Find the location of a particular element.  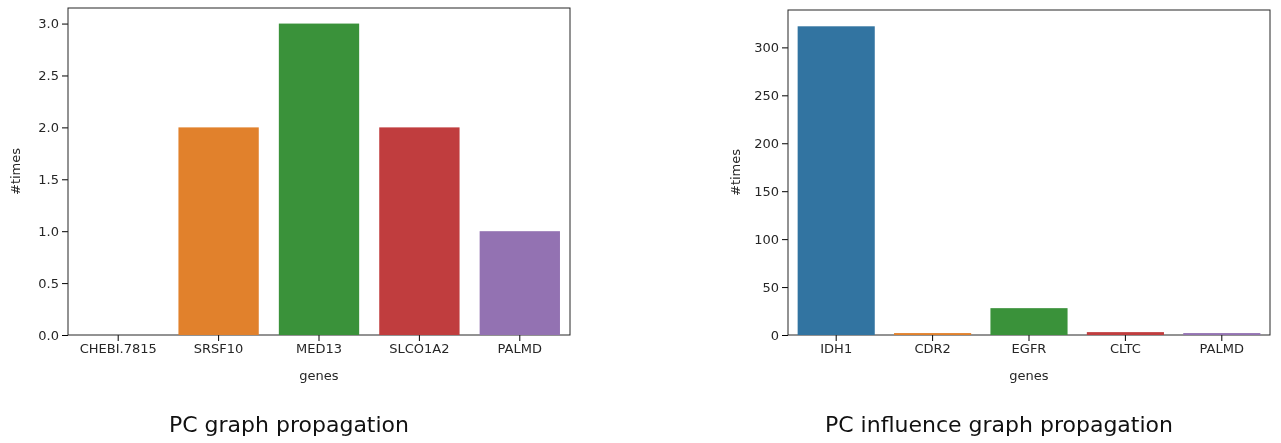

y-tick-label: 2.5 is located at coordinates (48, 76).